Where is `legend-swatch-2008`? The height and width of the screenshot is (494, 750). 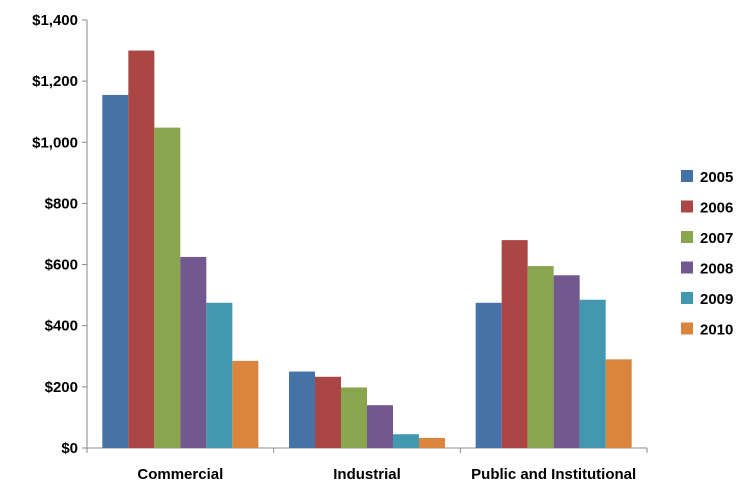 legend-swatch-2008 is located at coordinates (687, 267).